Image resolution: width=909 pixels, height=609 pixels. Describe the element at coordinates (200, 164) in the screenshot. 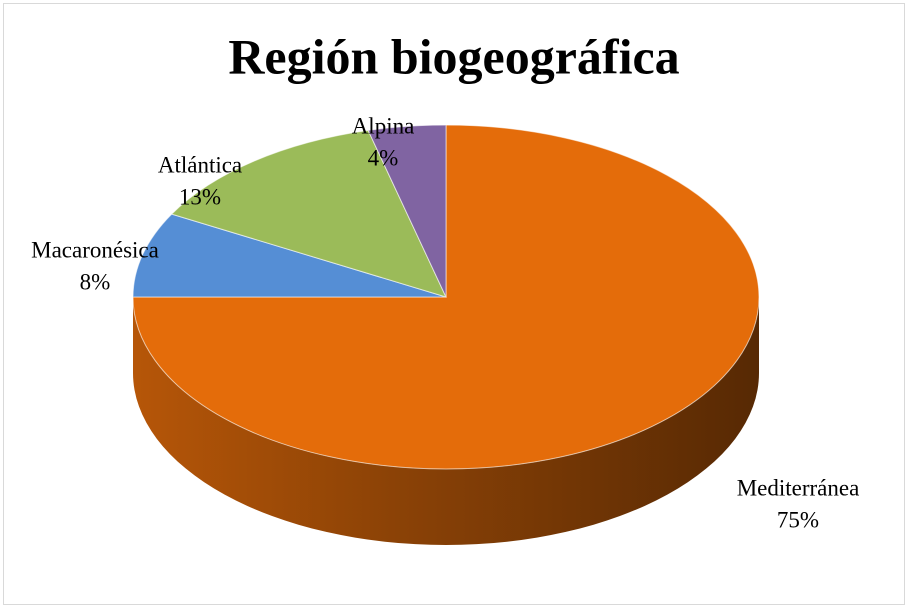

I see `data-label-category: Atlántica` at that location.